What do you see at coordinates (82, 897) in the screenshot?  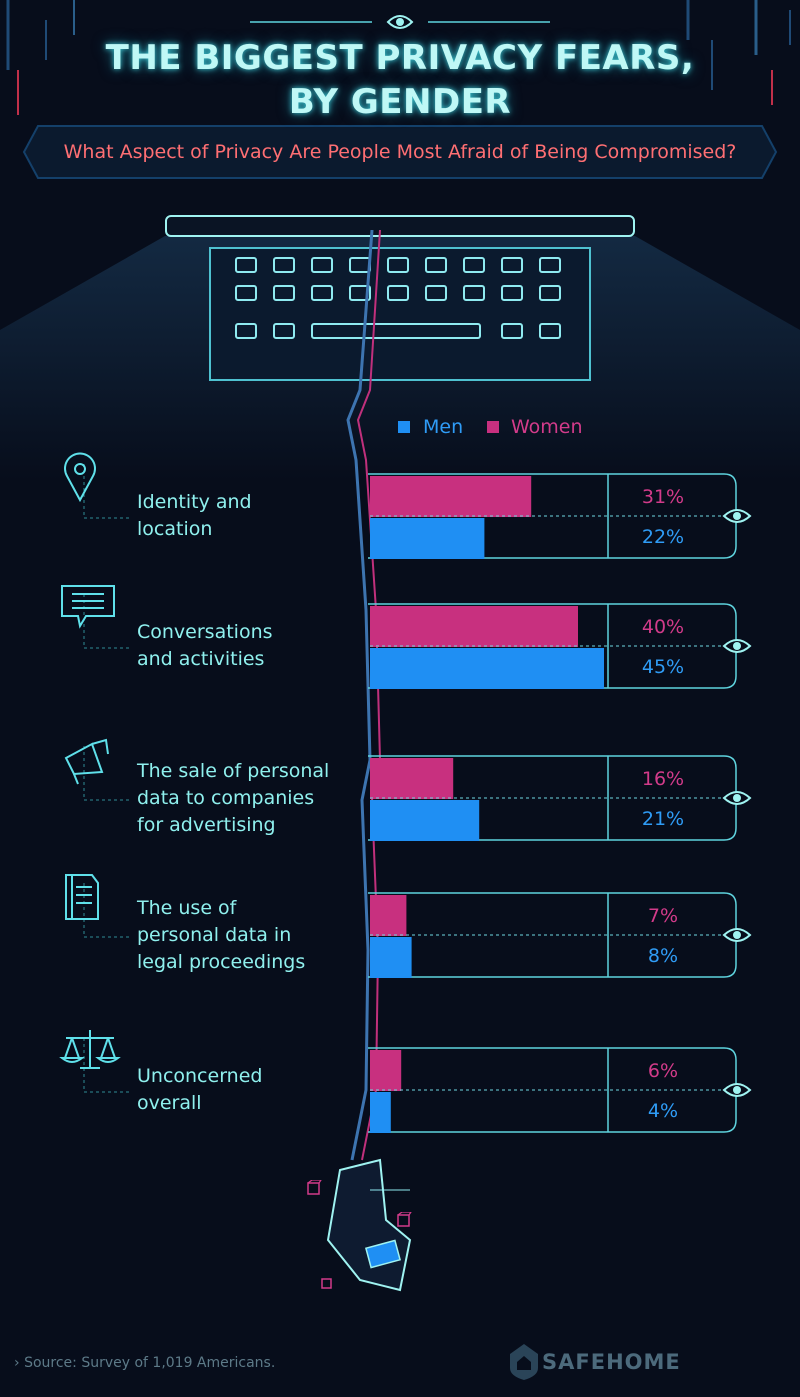 I see `document-icon` at bounding box center [82, 897].